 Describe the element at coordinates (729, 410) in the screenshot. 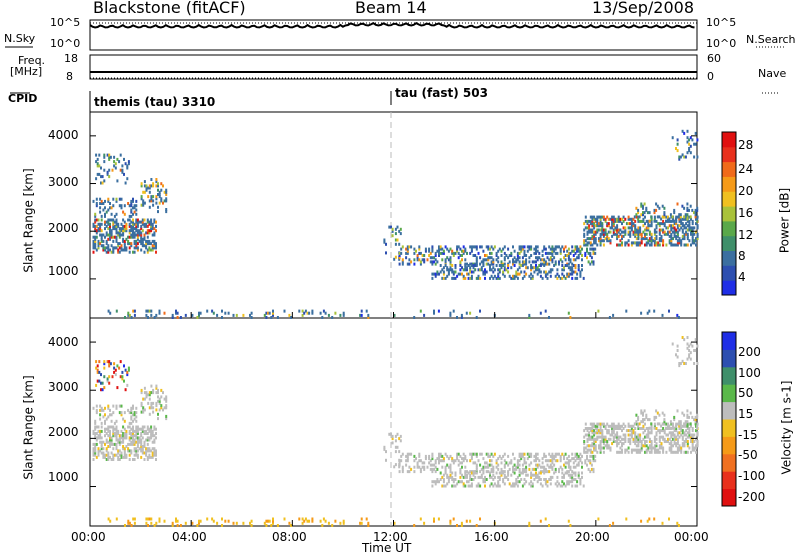

I see `colorbar-swatch` at that location.